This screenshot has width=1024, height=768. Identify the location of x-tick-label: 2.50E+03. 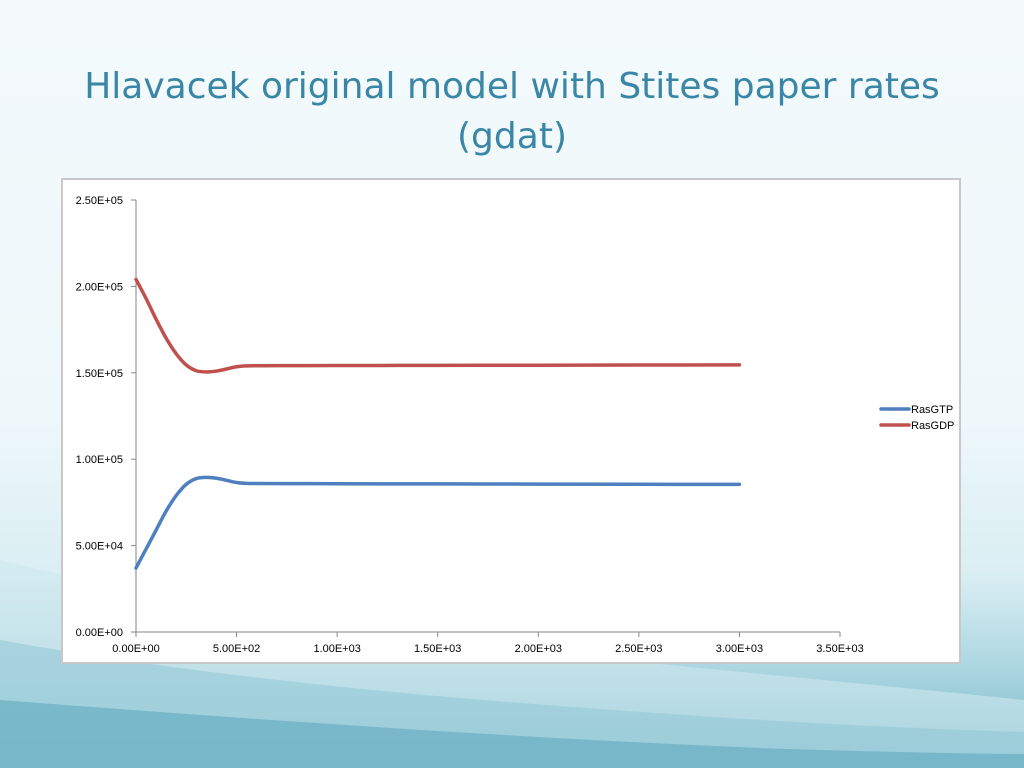
(638, 649).